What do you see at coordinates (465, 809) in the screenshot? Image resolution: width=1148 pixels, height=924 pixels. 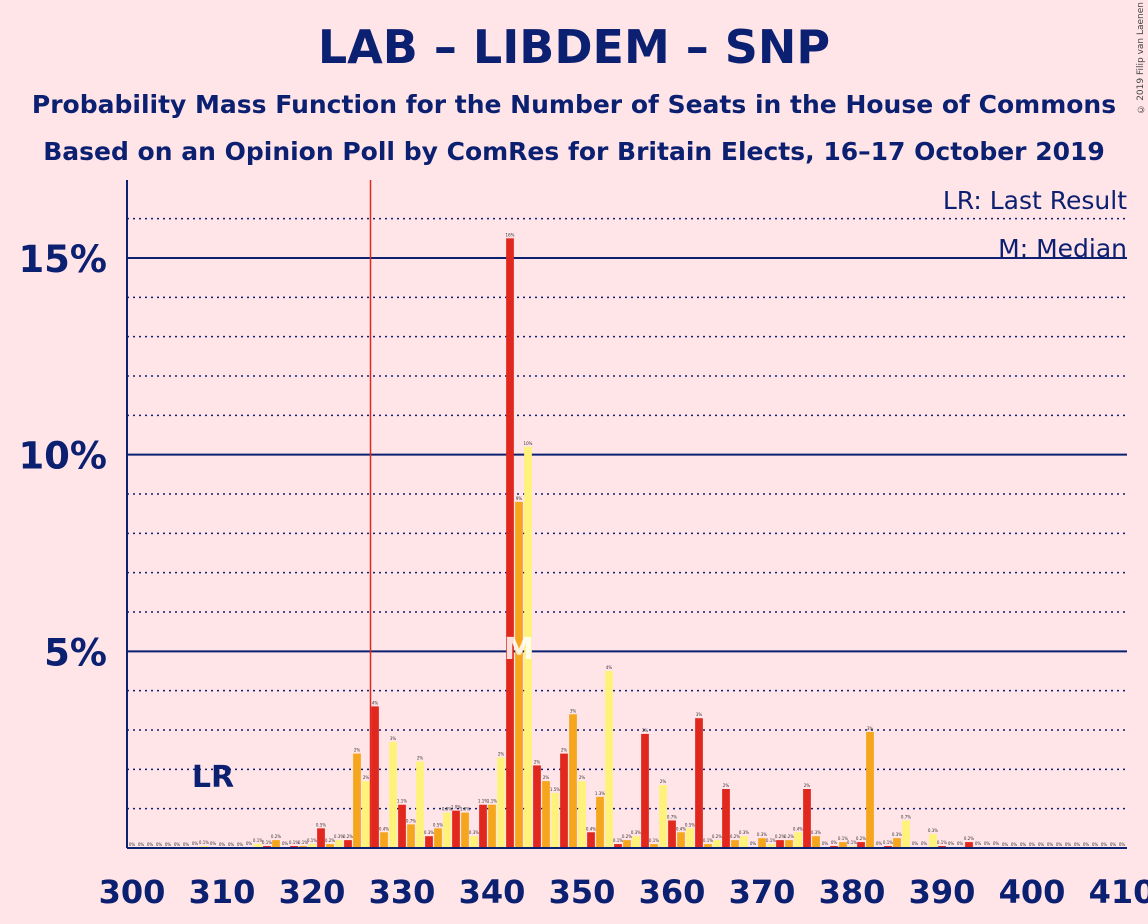 I see `bar-label-337: 1.0%` at bounding box center [465, 809].